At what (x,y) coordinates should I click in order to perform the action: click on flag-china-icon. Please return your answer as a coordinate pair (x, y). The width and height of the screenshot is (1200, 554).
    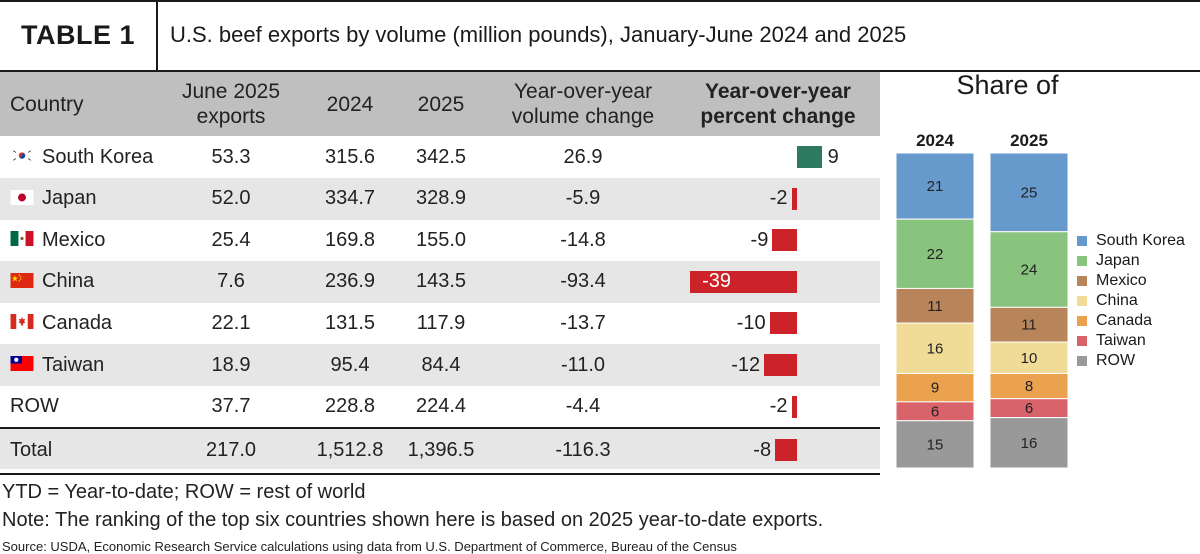
    Looking at the image, I should click on (23, 281).